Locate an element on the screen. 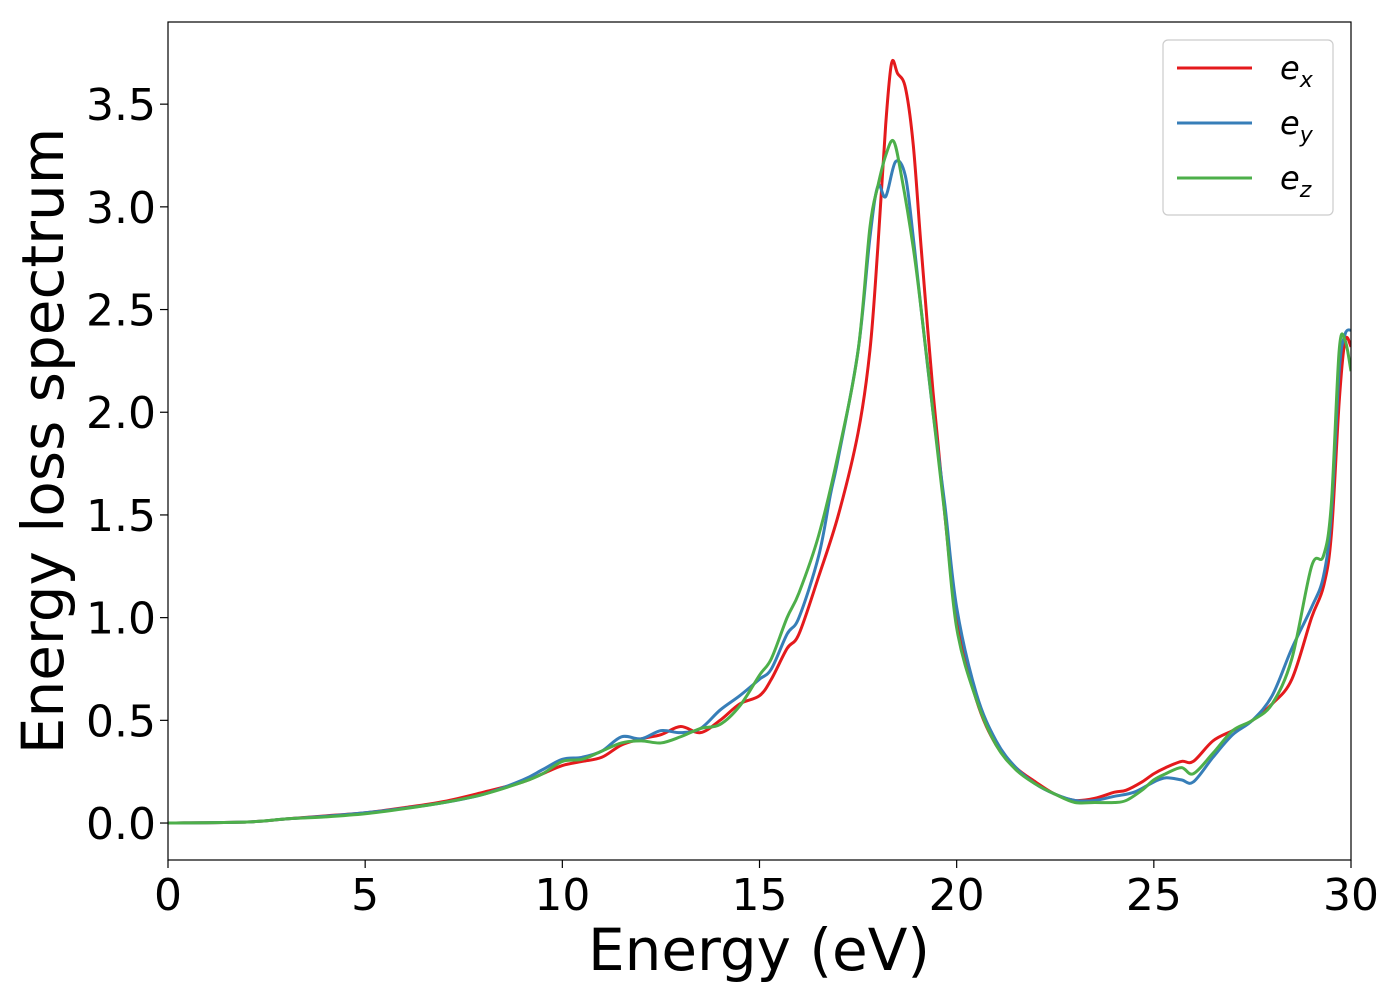 The image size is (1400, 1000). y-axis-label: Energy loss spectrum is located at coordinates (43, 441).